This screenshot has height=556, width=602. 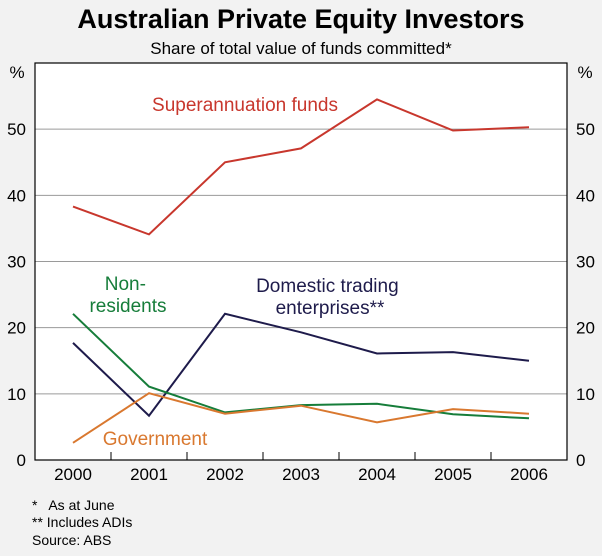 What do you see at coordinates (301, 365) in the screenshot?
I see `series-line-domestic-trading-enterprises` at bounding box center [301, 365].